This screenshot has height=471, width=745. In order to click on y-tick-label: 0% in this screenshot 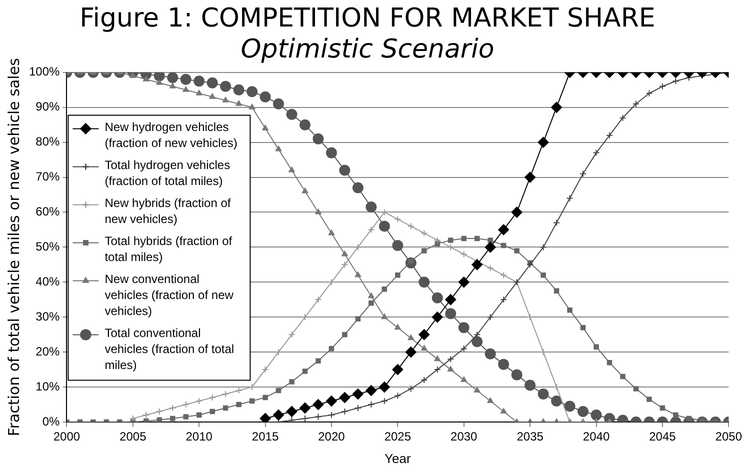, I will do `click(51, 421)`.